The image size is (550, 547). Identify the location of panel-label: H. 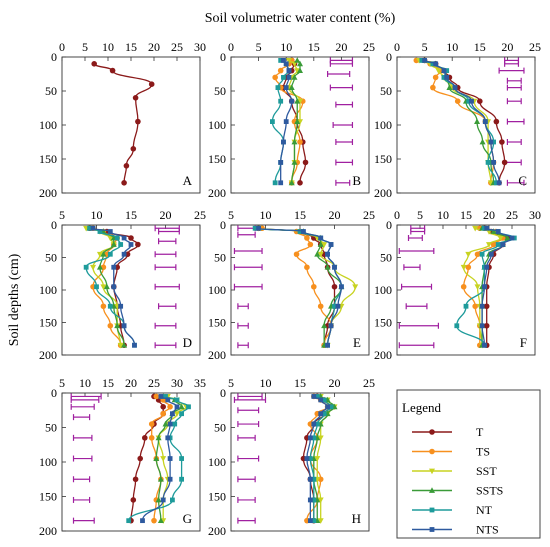
(356, 518).